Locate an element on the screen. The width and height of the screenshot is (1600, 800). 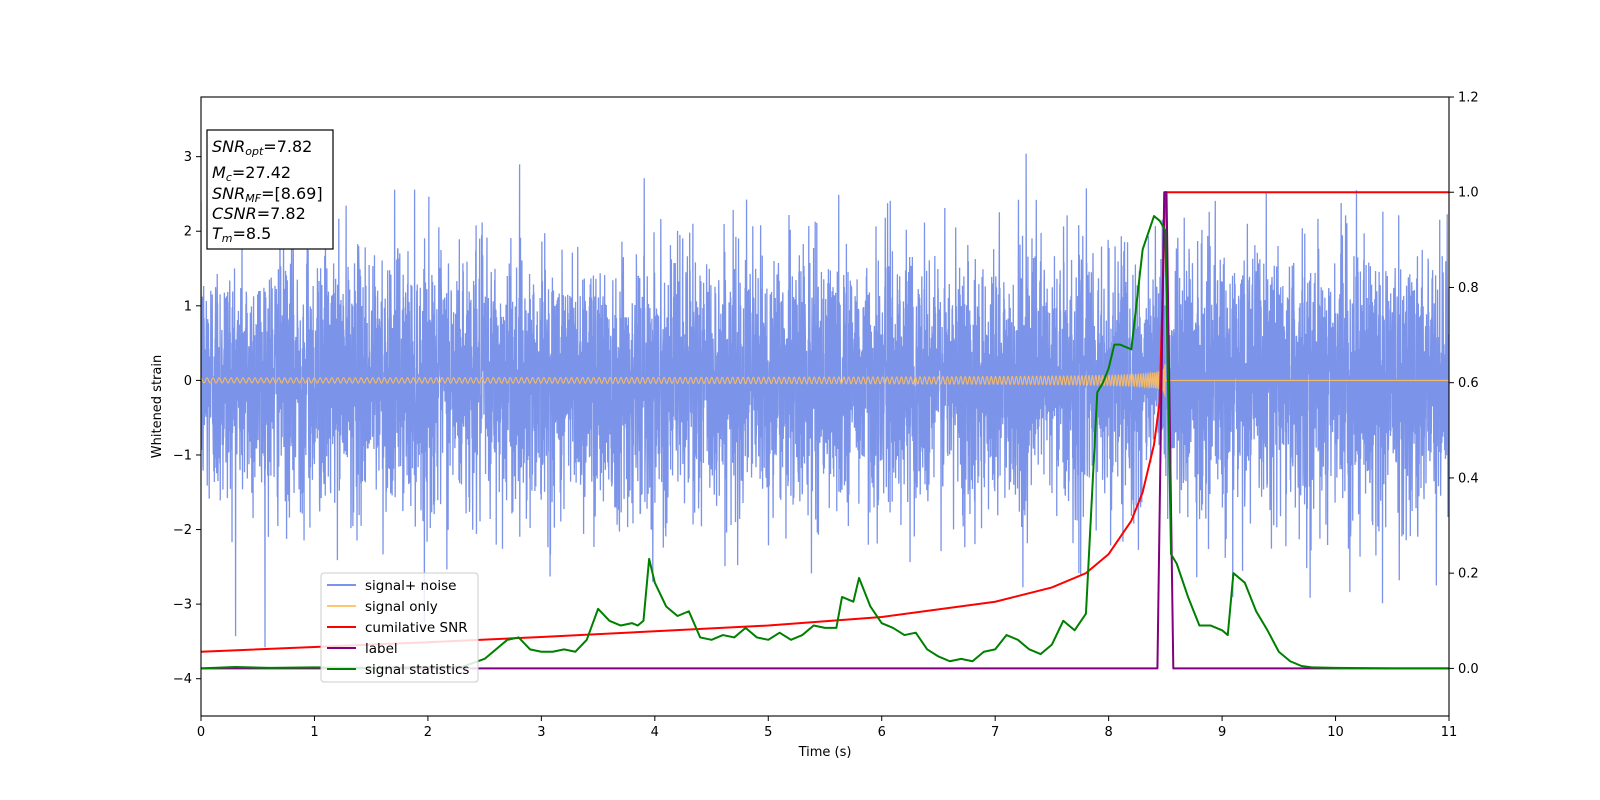
y-axis-label: Whitened strain is located at coordinates (157, 406).